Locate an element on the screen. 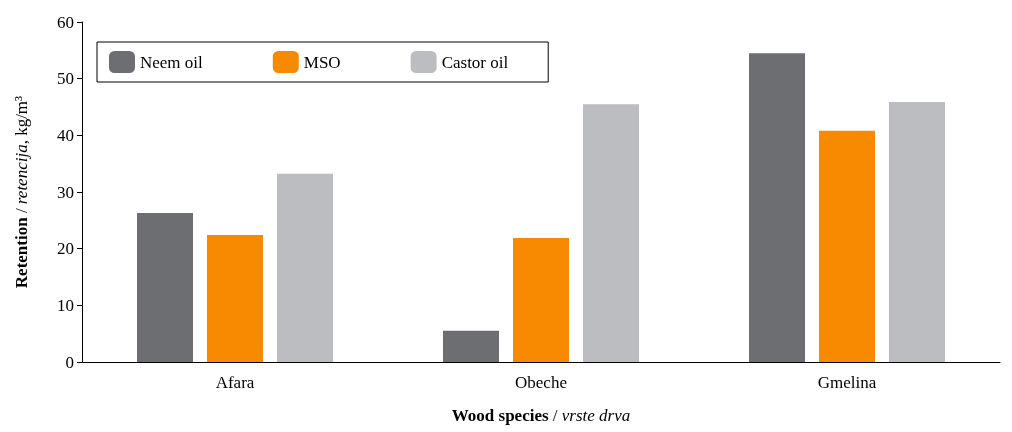 This screenshot has height=432, width=1012. y-tick-label: 40 is located at coordinates (65, 135).